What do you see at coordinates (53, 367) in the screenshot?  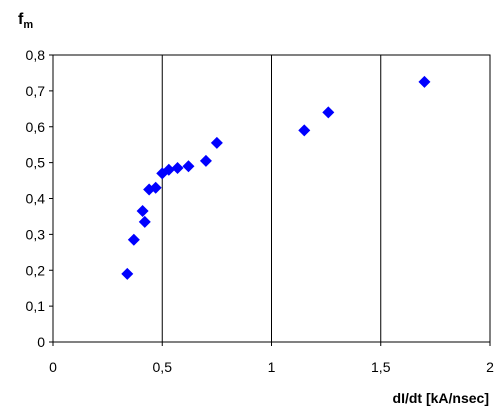 I see `x-tick-label: 0` at bounding box center [53, 367].